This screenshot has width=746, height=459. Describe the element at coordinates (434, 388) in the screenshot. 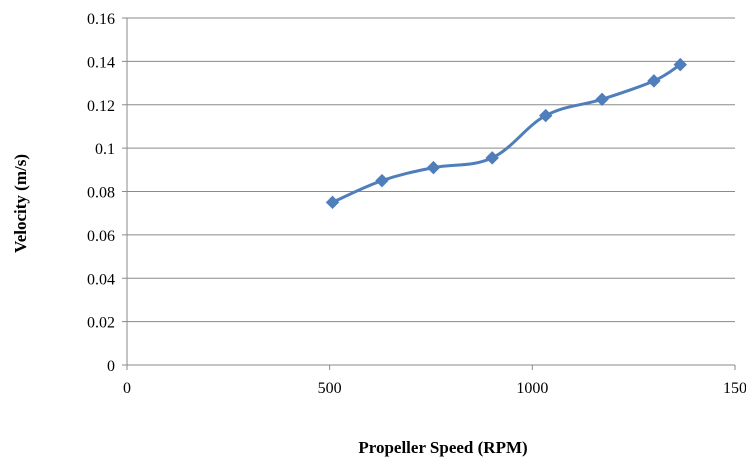

I see `x-axis-tick-labels: 0 500 1000 150` at that location.